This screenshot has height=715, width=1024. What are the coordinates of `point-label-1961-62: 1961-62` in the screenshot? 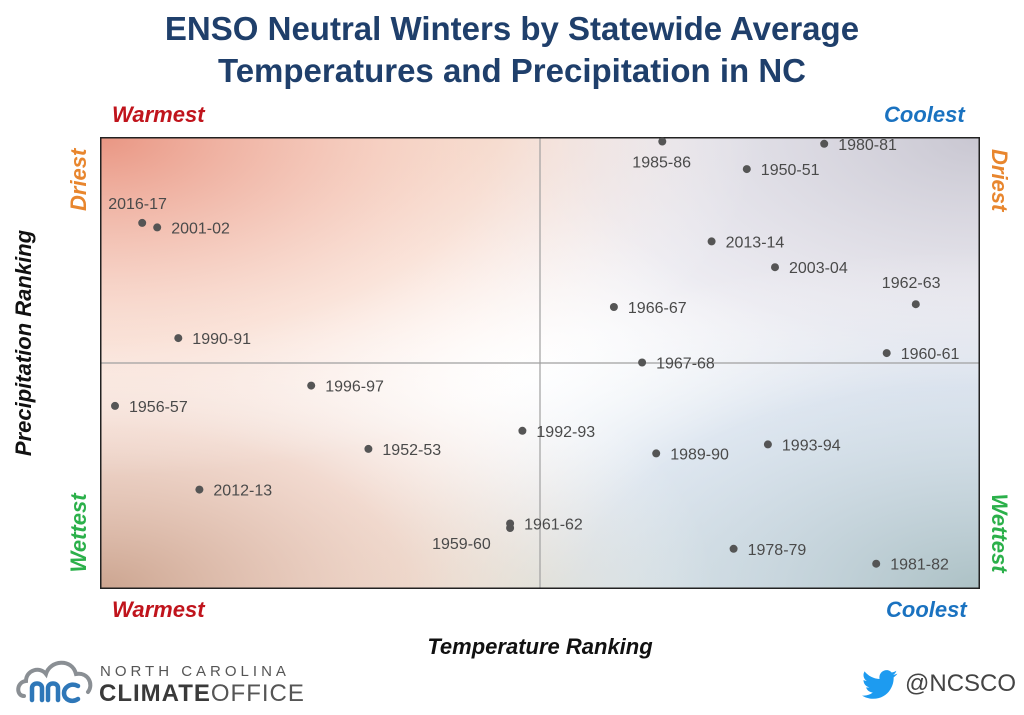 It's located at (553, 525).